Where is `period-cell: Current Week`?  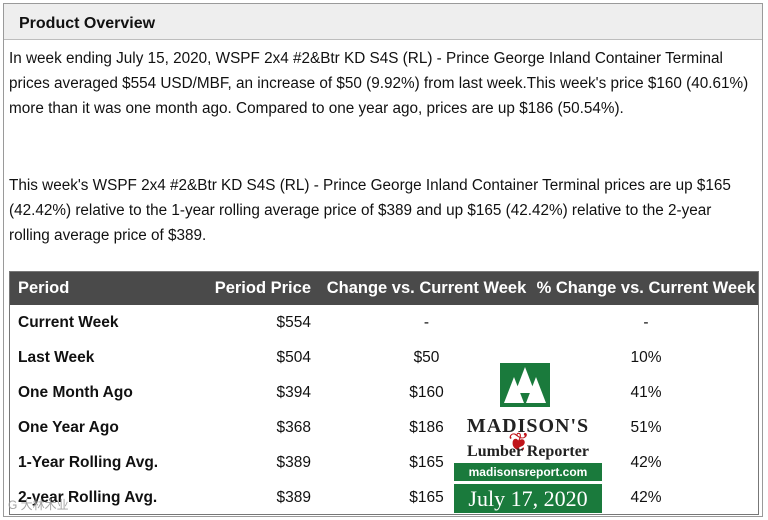 period-cell: Current Week is located at coordinates (68, 322).